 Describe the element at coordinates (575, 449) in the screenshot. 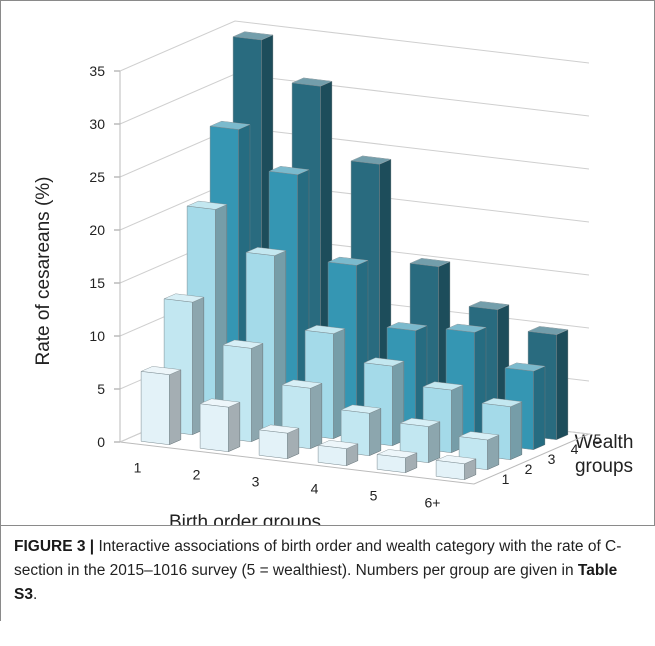

I see `z-tick-label: 4` at that location.